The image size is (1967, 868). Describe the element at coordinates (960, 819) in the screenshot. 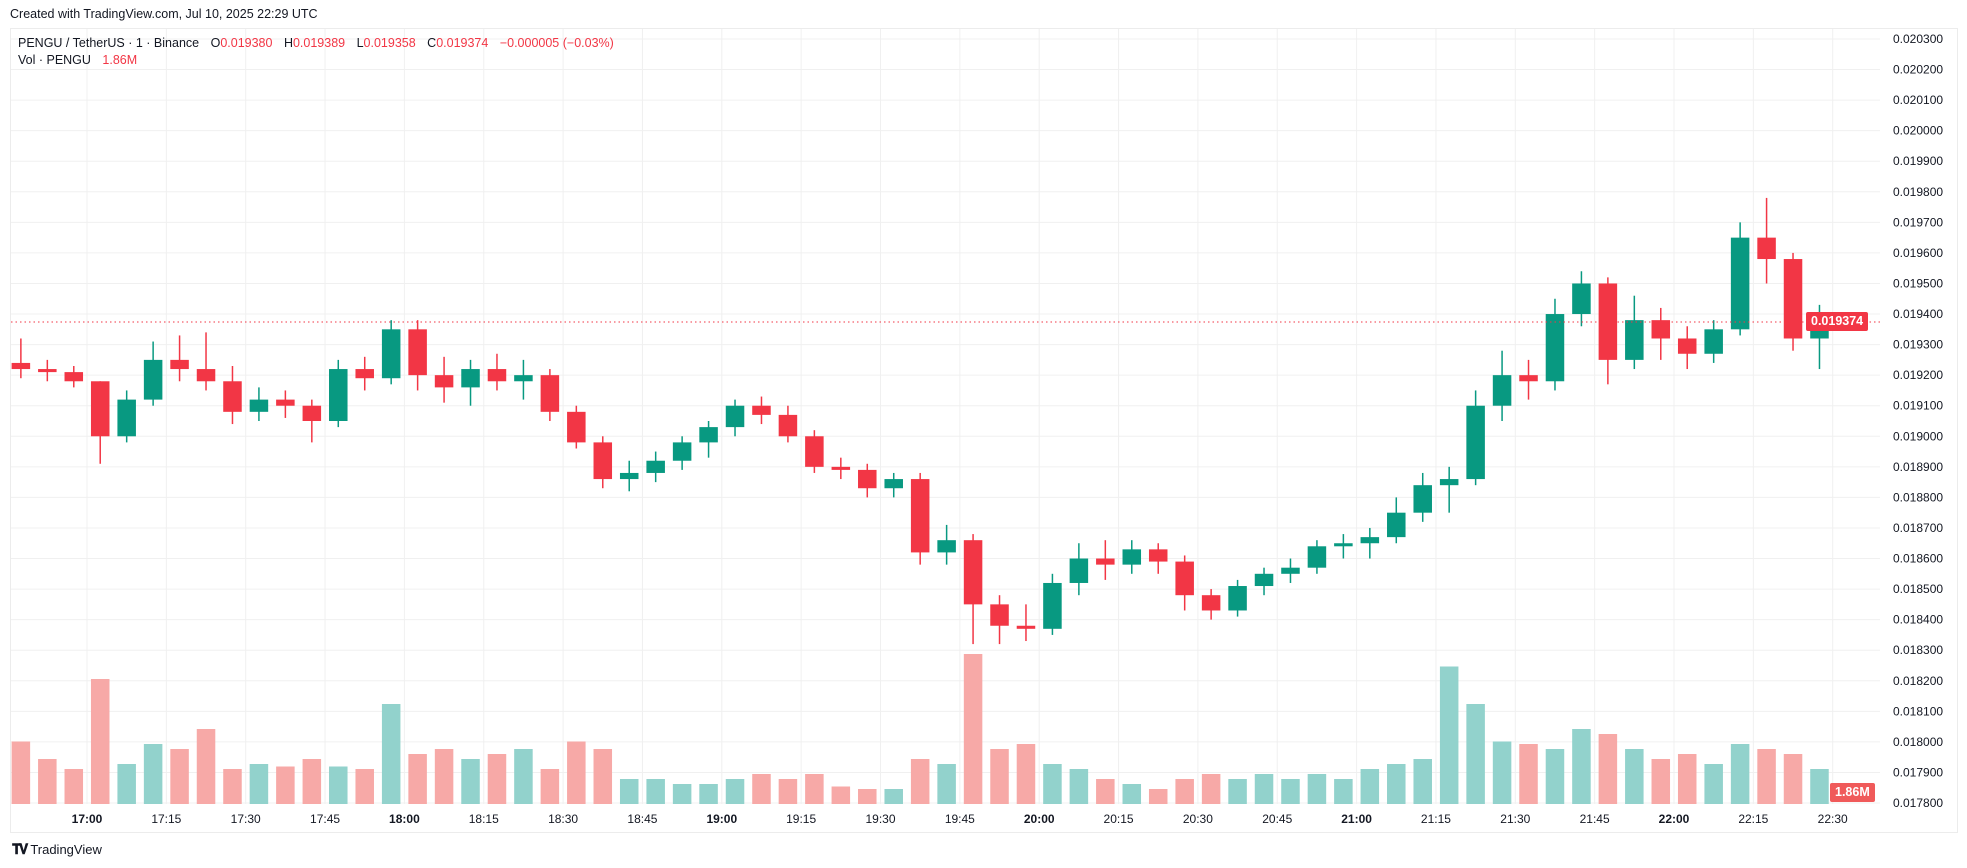

I see `time-tick-label: 19:45` at that location.